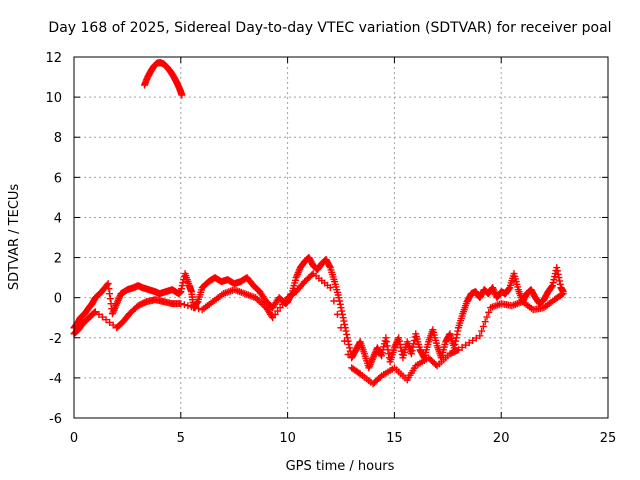  Describe the element at coordinates (58, 299) in the screenshot. I see `y-tick-label: 0` at that location.